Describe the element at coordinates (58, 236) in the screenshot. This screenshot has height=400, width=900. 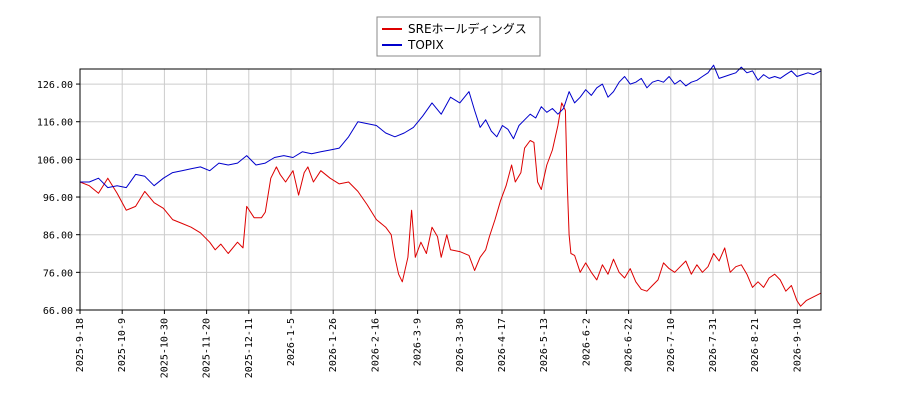
I see `y-tick-label: 86.00` at that location.